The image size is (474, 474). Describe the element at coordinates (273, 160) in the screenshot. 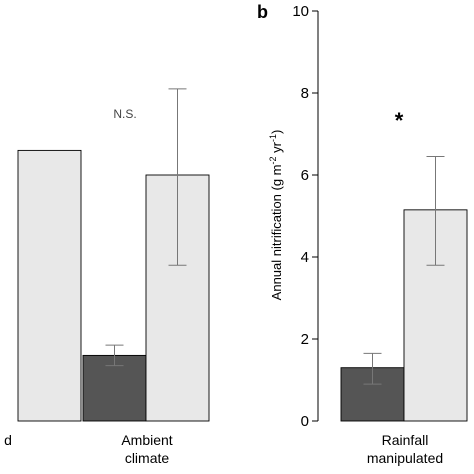

I see `y-axis-title-sup1: -2` at that location.